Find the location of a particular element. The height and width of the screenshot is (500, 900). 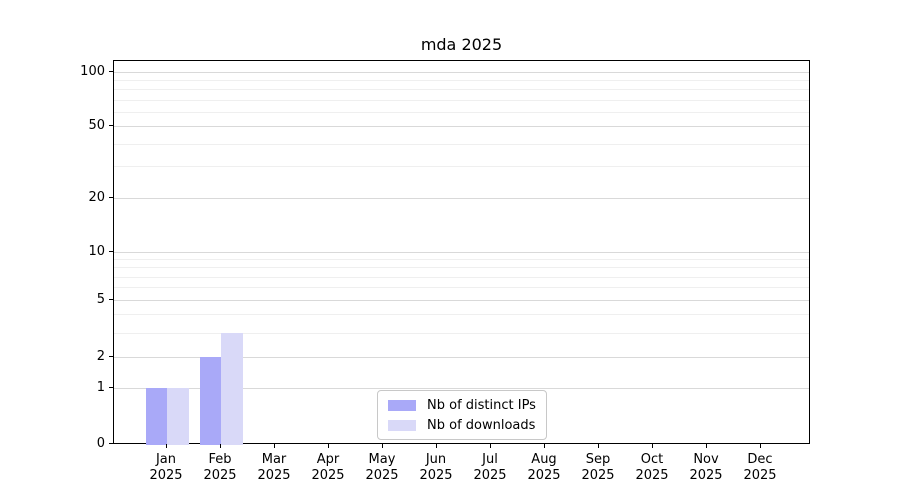

x-axis-tick-label: Mar 2025 is located at coordinates (274, 468).